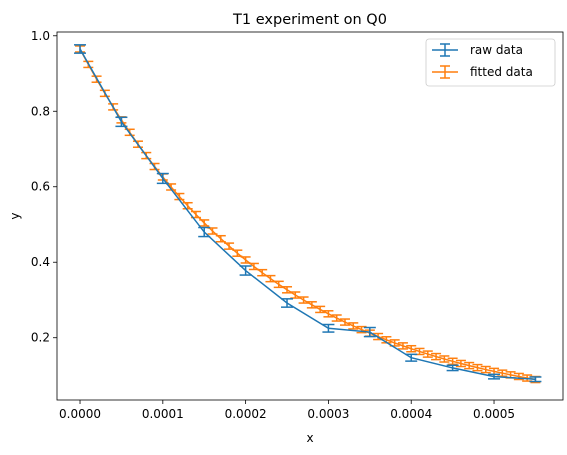 Image resolution: width=567 pixels, height=455 pixels. What do you see at coordinates (309, 438) in the screenshot?
I see `x-axis-label: x` at bounding box center [309, 438].